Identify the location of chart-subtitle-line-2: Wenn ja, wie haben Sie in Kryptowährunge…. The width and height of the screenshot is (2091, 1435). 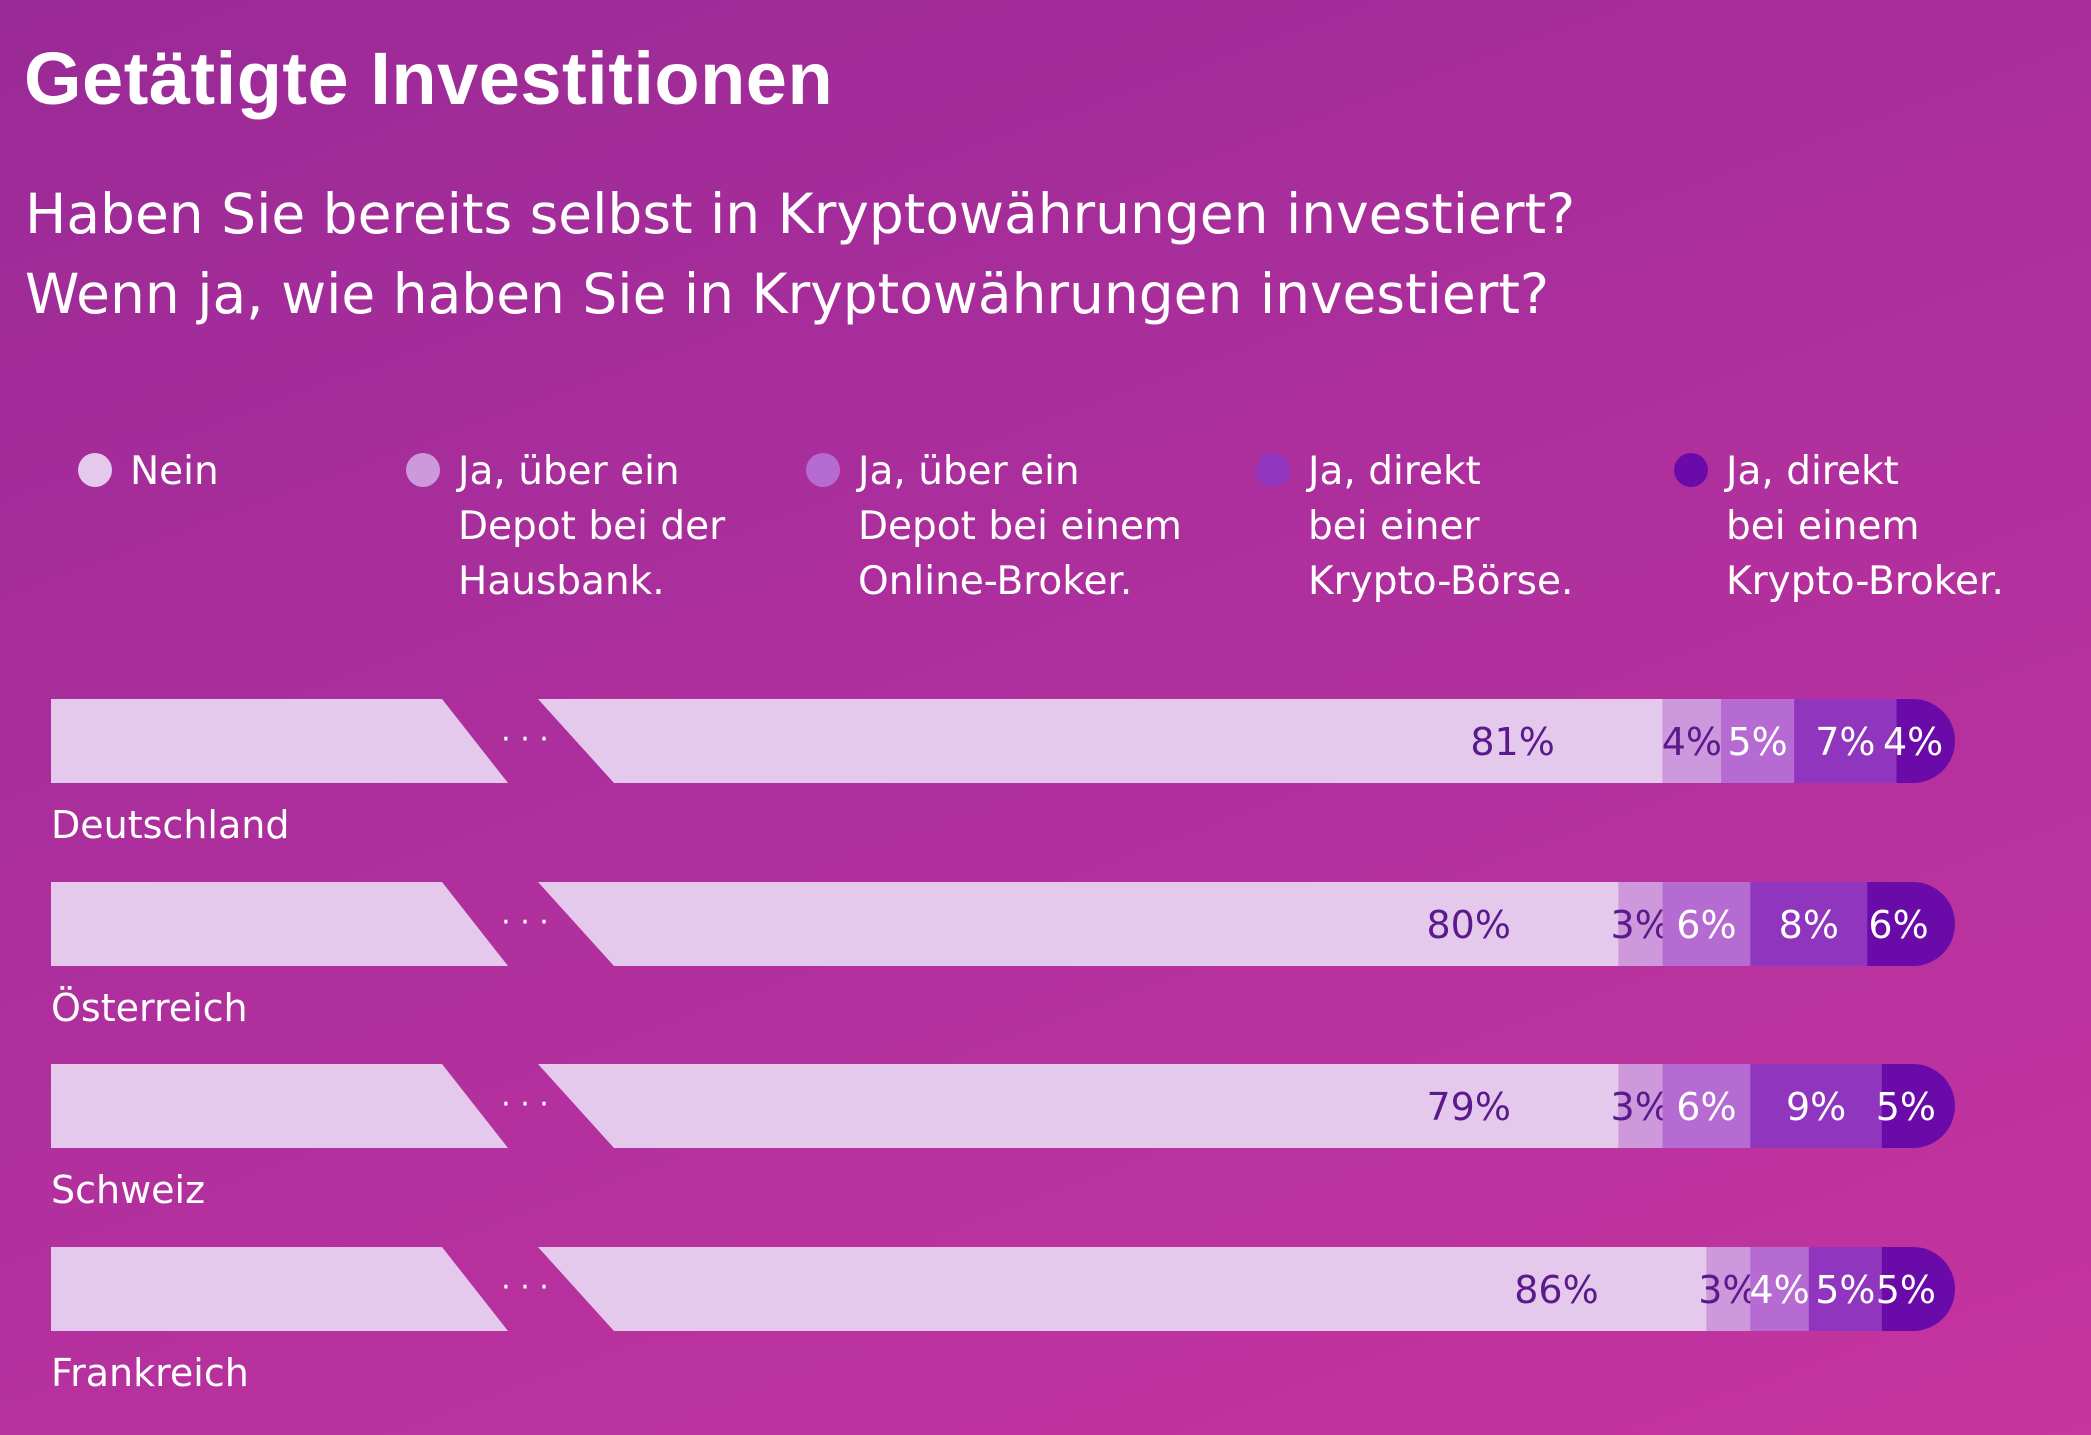
(787, 294).